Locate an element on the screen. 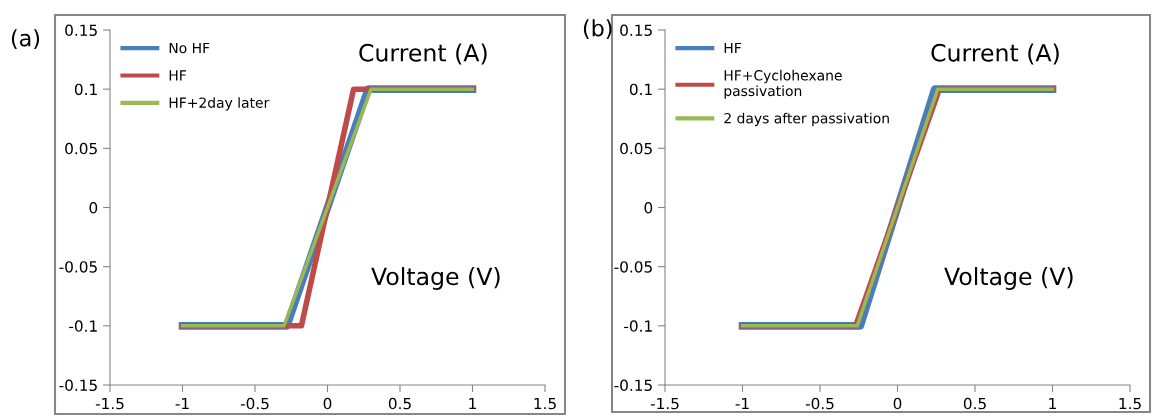 This screenshot has height=416, width=1152. chart-title: (b) is located at coordinates (597, 29).